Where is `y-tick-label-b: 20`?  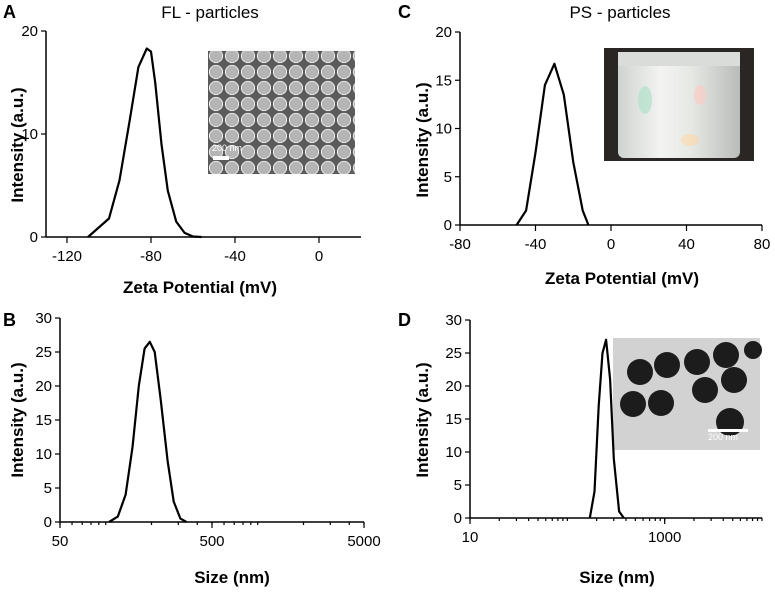 y-tick-label-b: 20 is located at coordinates (43, 386).